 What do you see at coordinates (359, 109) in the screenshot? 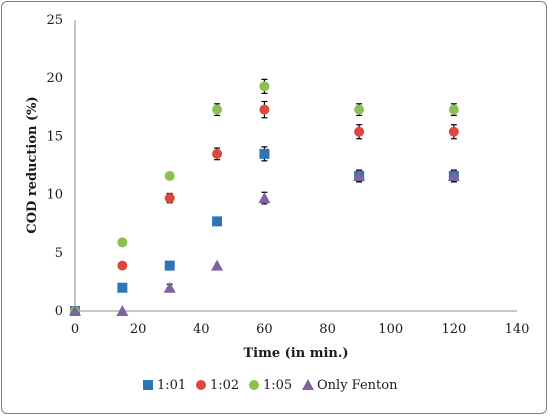
I see `point-s2-p5` at bounding box center [359, 109].